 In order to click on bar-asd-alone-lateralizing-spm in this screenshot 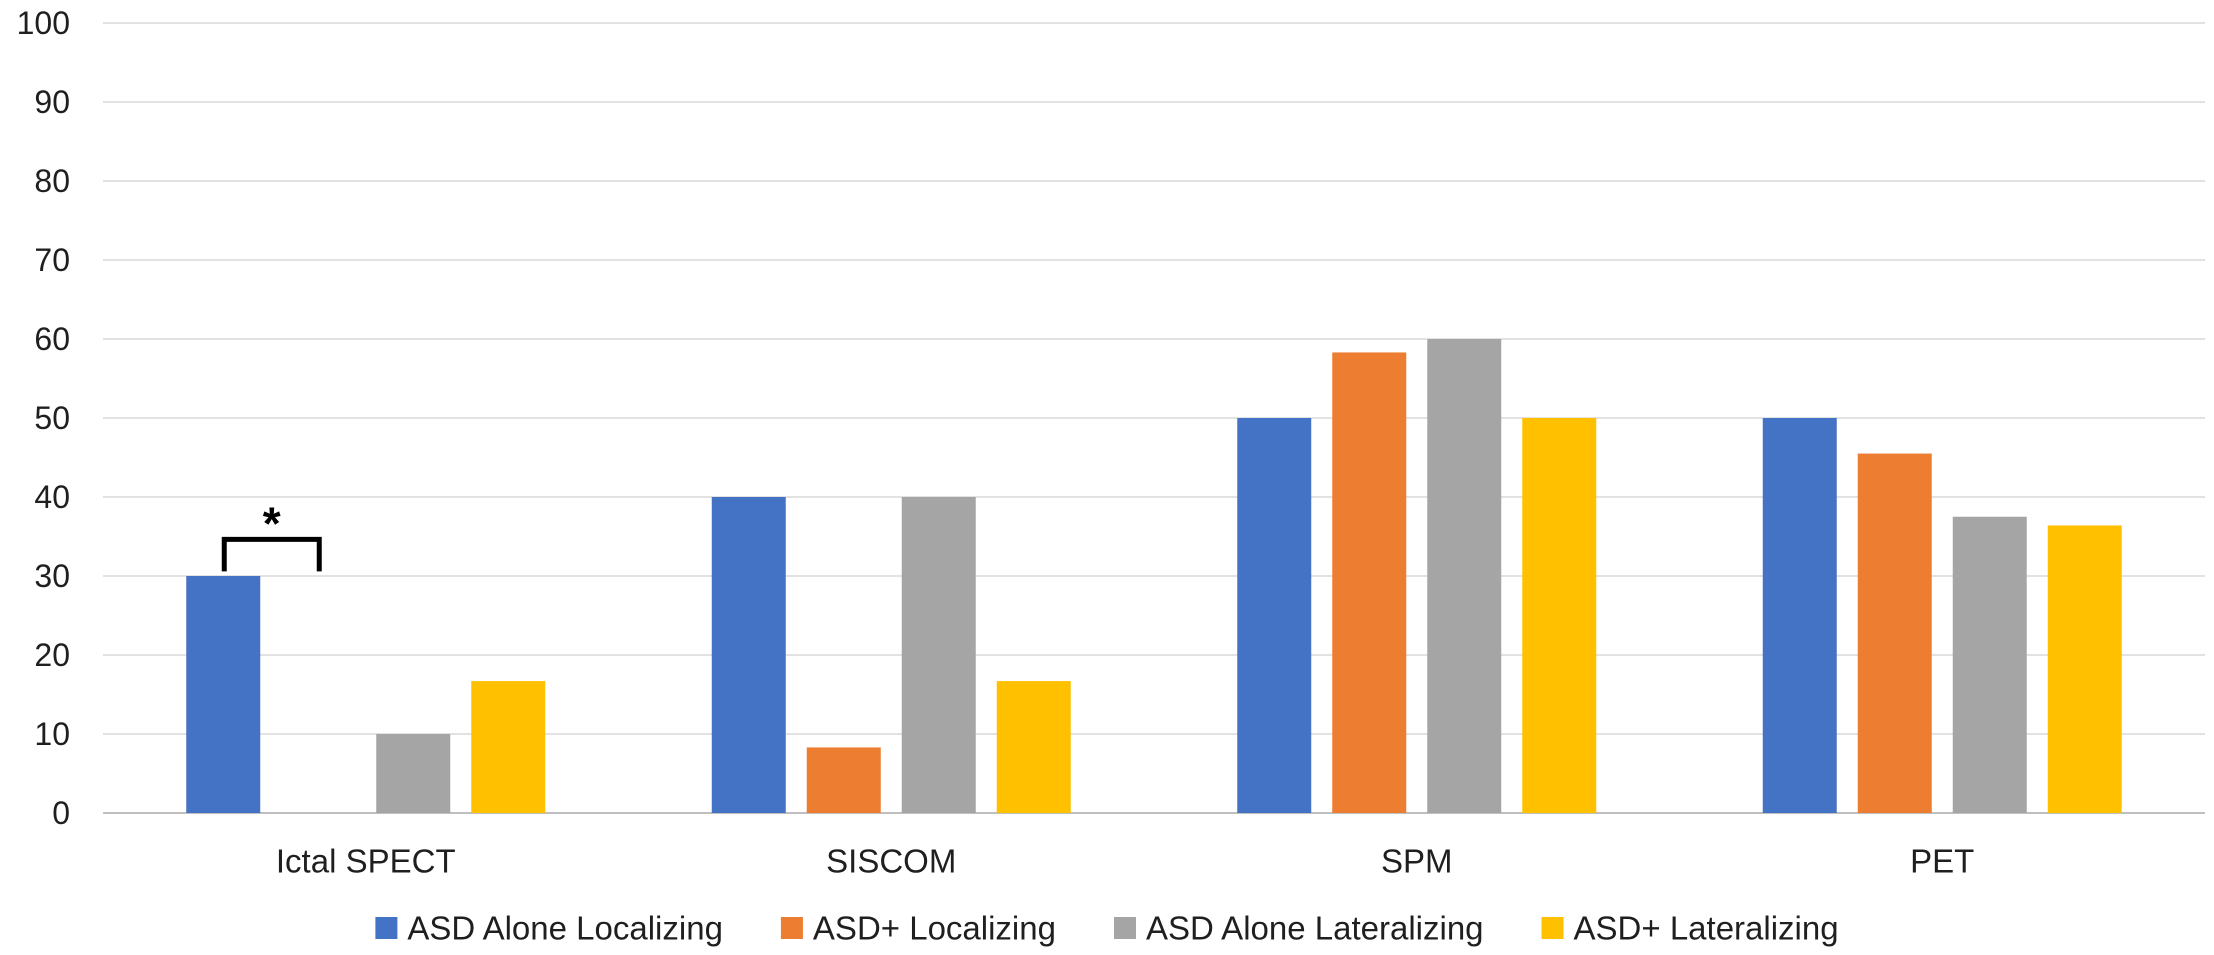, I will do `click(1464, 576)`.